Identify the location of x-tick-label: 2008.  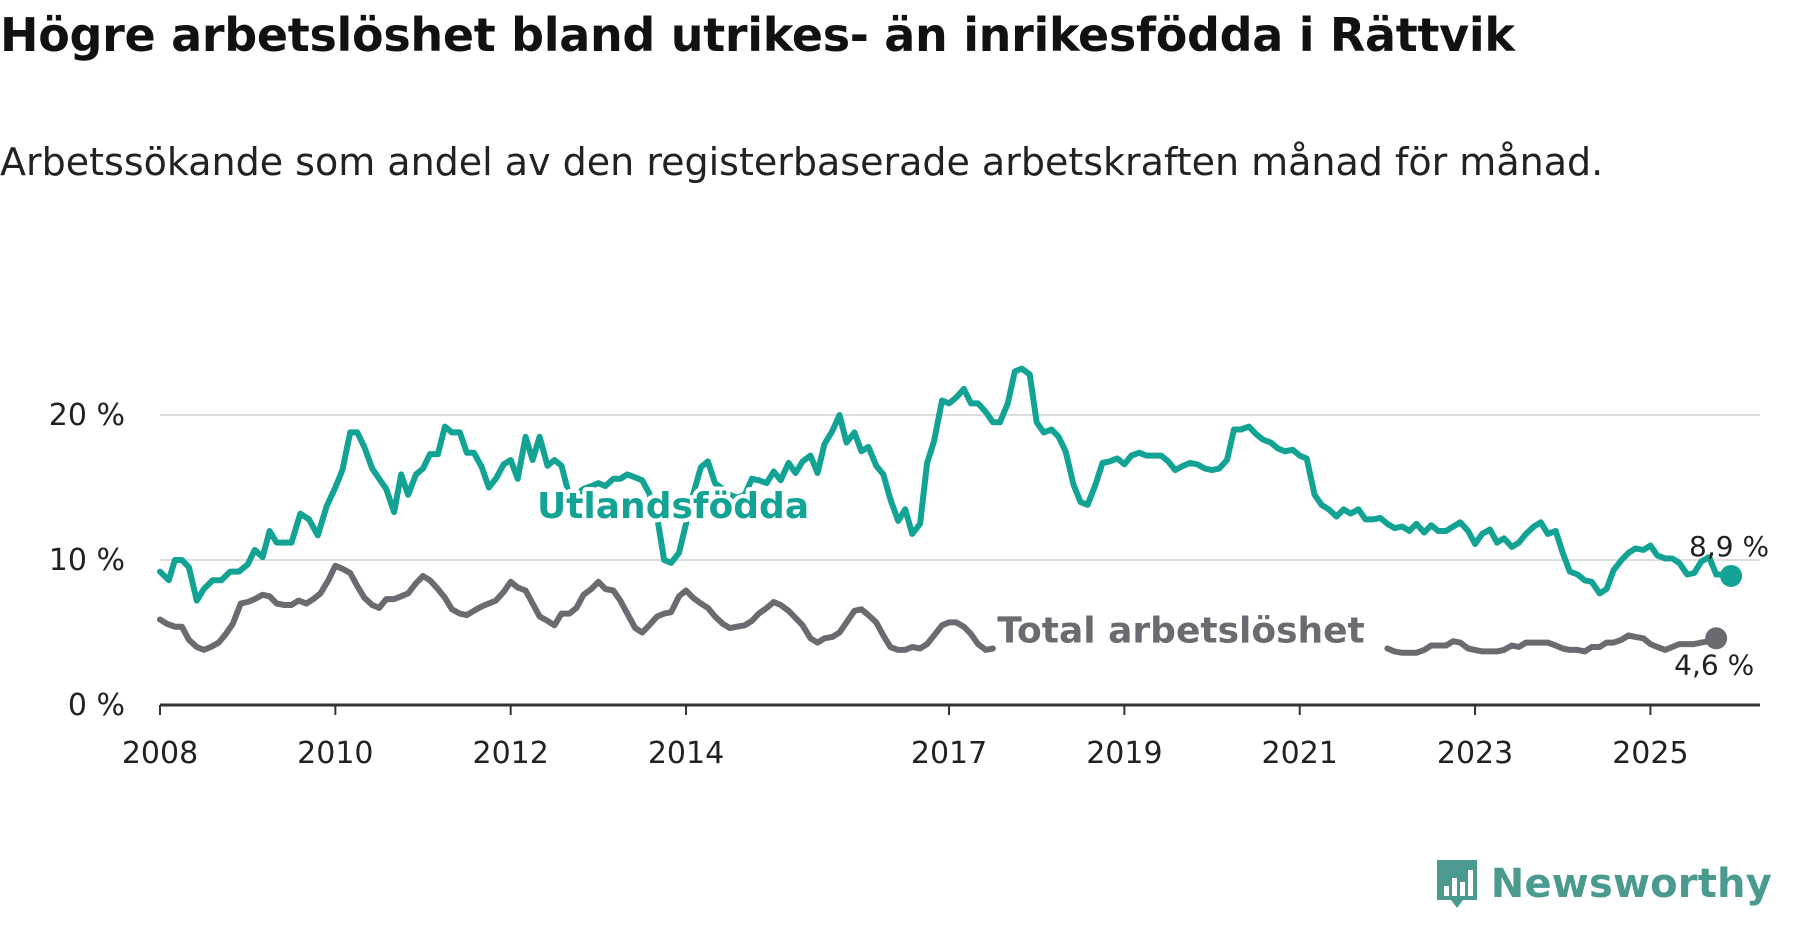
(160, 753).